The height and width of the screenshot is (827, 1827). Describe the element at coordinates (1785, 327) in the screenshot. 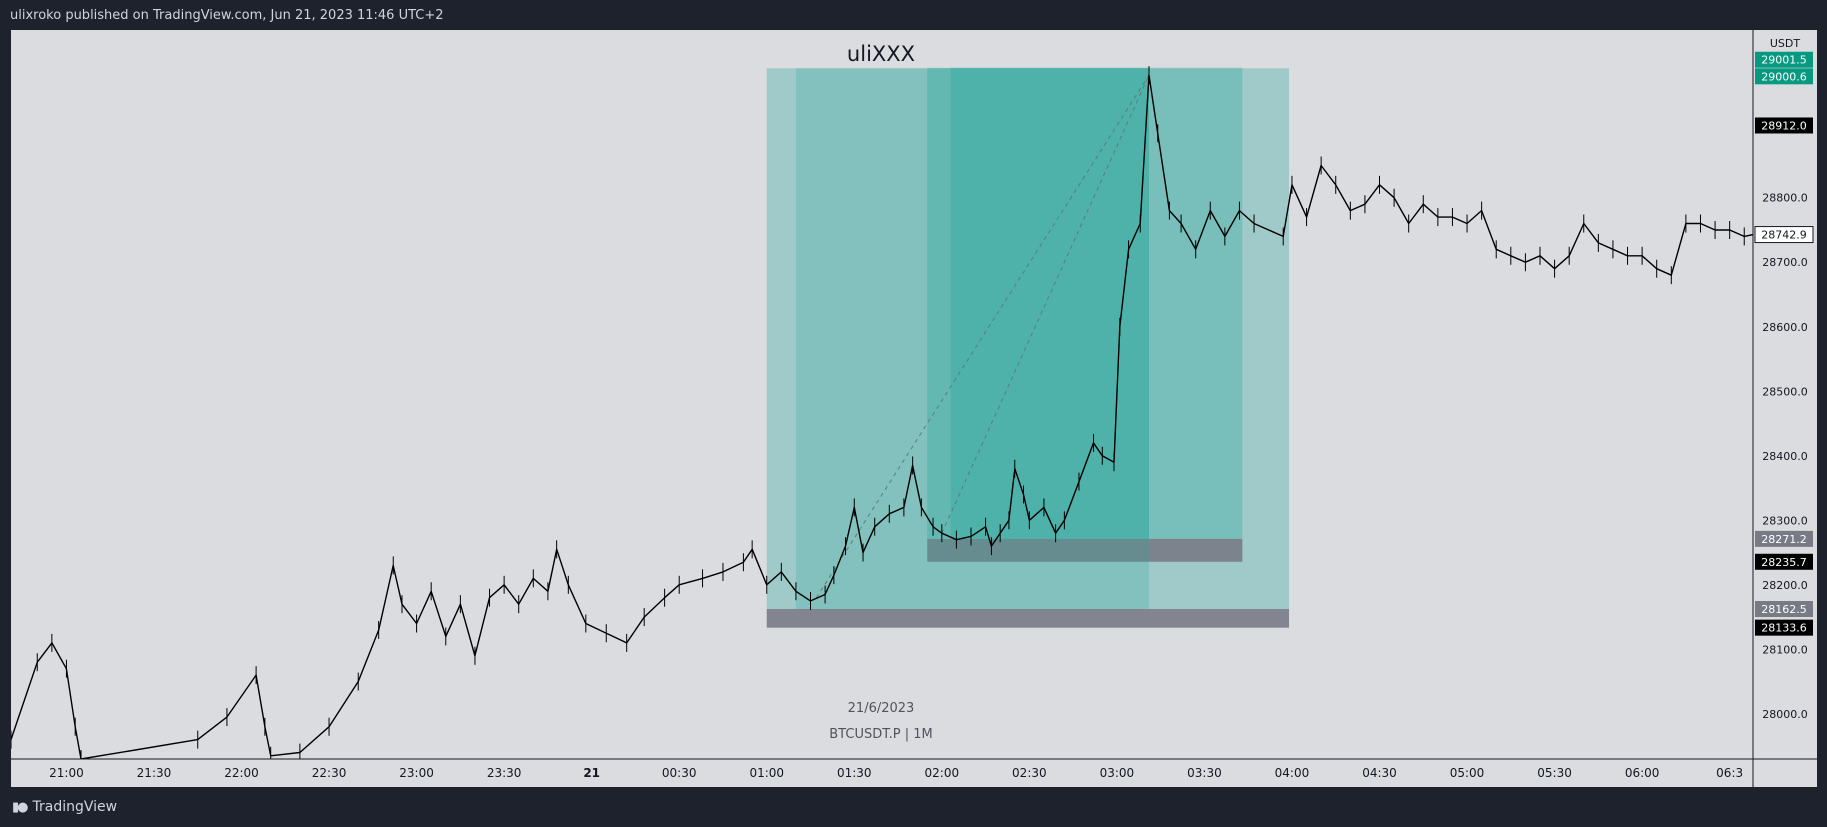

I see `price-tick-label: 28600.0` at that location.